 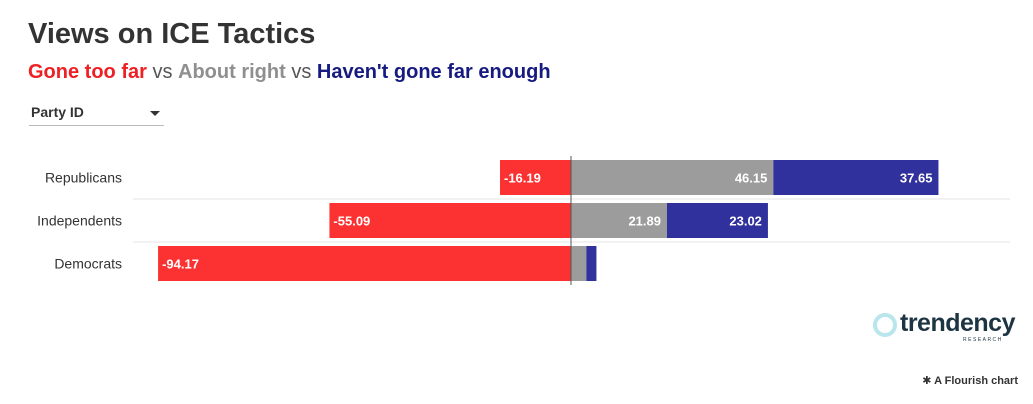 What do you see at coordinates (79, 221) in the screenshot?
I see `category-label: Independents` at bounding box center [79, 221].